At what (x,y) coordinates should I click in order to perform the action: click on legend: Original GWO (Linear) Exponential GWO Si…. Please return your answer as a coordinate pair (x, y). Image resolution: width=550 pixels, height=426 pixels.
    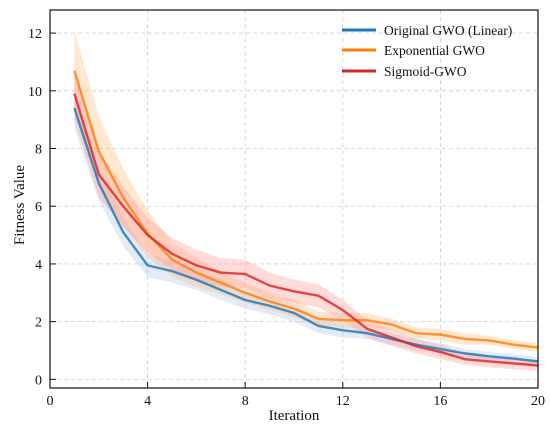
    Looking at the image, I should click on (427, 51).